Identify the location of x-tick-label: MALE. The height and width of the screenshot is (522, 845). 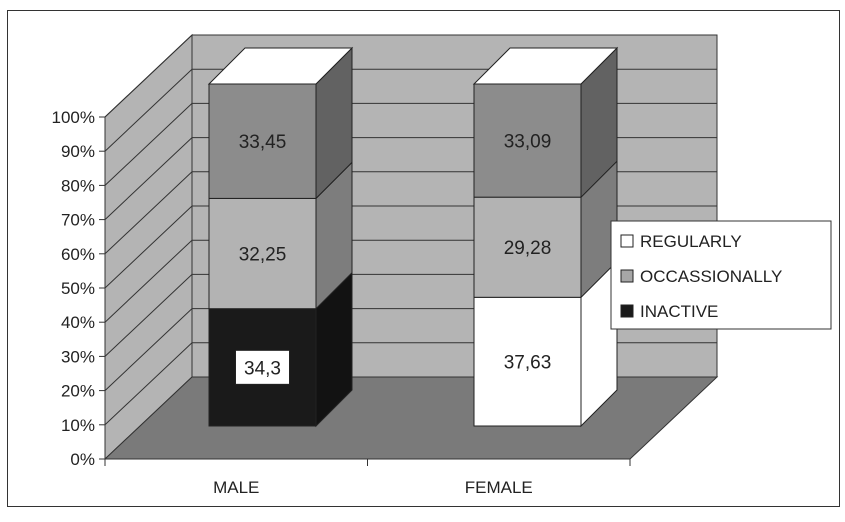
(236, 487).